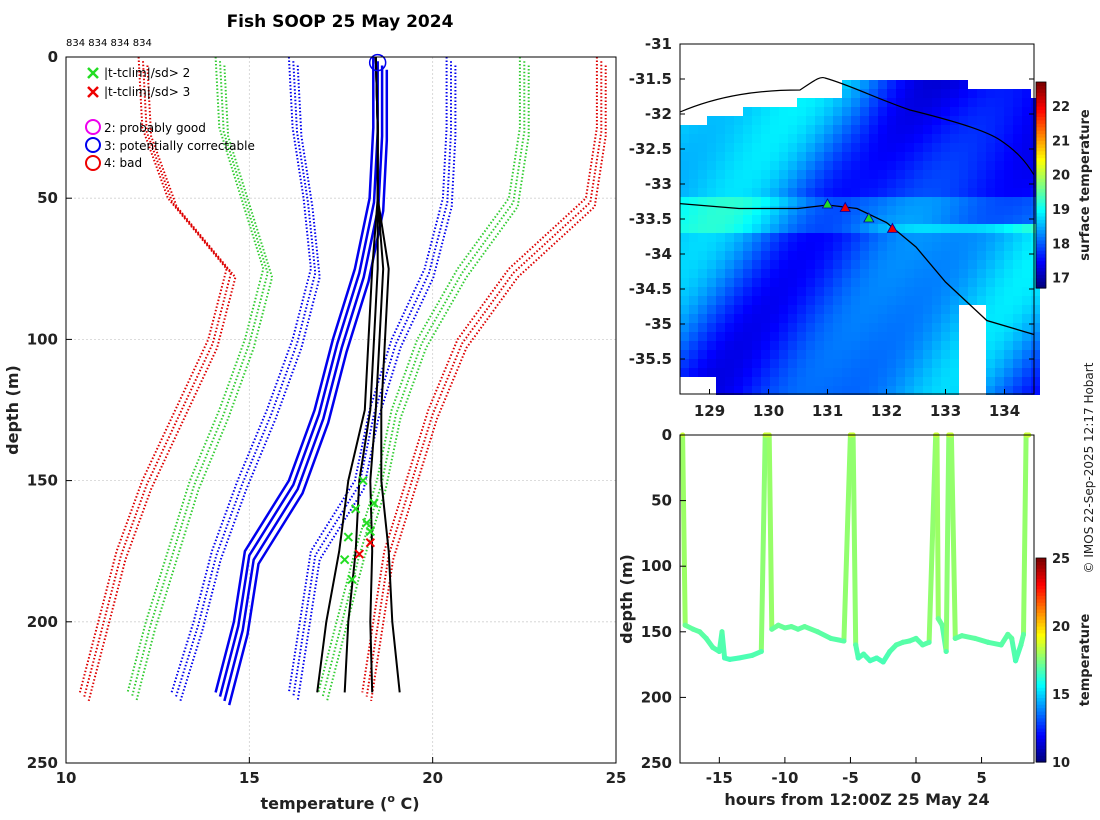 The image size is (1100, 820). Describe the element at coordinates (656, 763) in the screenshot. I see `depth-time-y-tick-label: 250` at that location.